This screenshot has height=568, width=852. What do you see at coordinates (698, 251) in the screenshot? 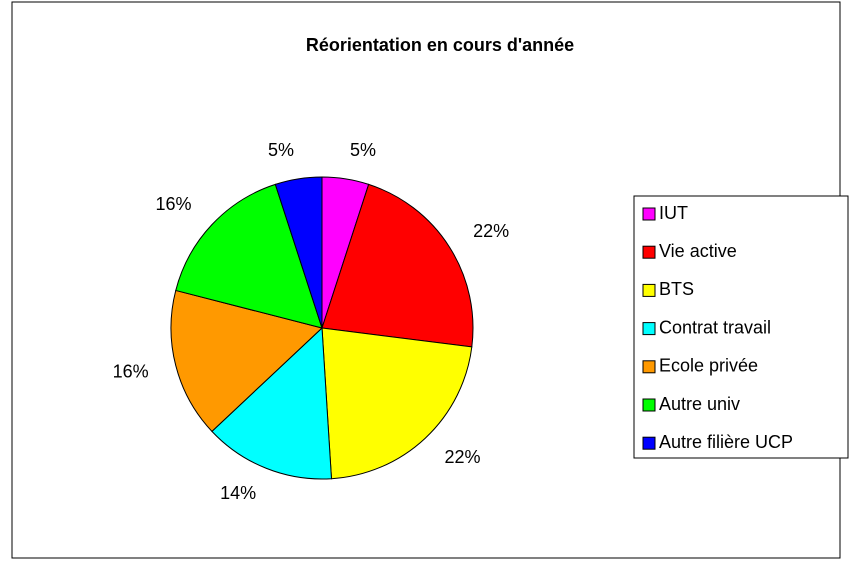
I see `legend-label: Vie active` at bounding box center [698, 251].